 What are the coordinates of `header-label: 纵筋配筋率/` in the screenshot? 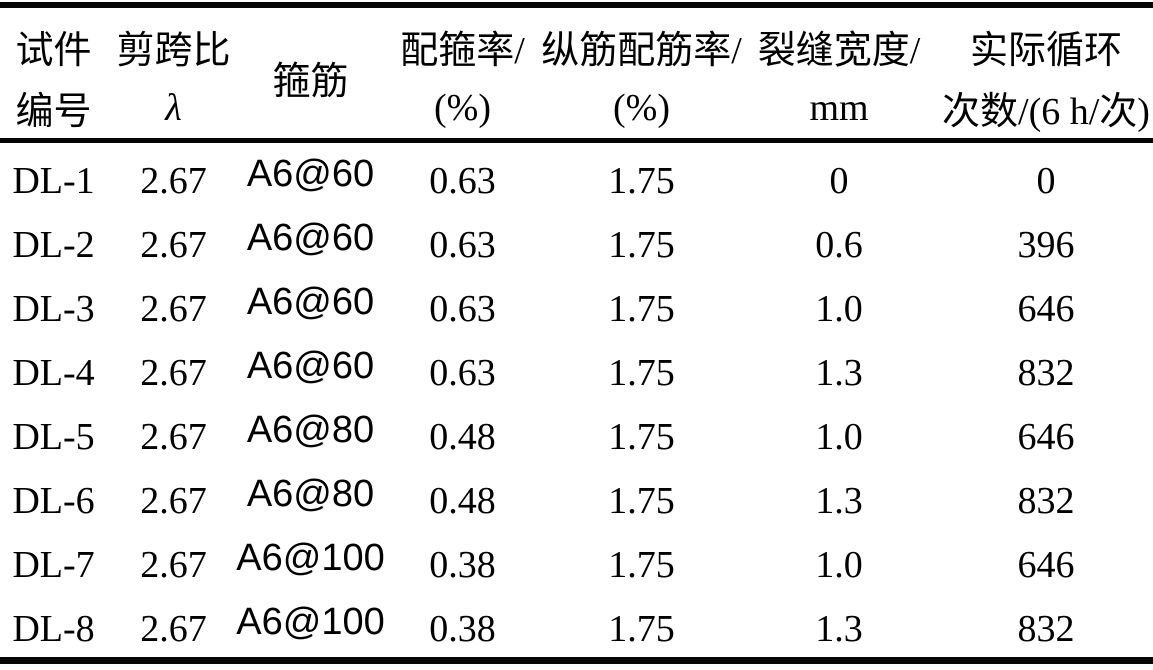 It's located at (641, 51).